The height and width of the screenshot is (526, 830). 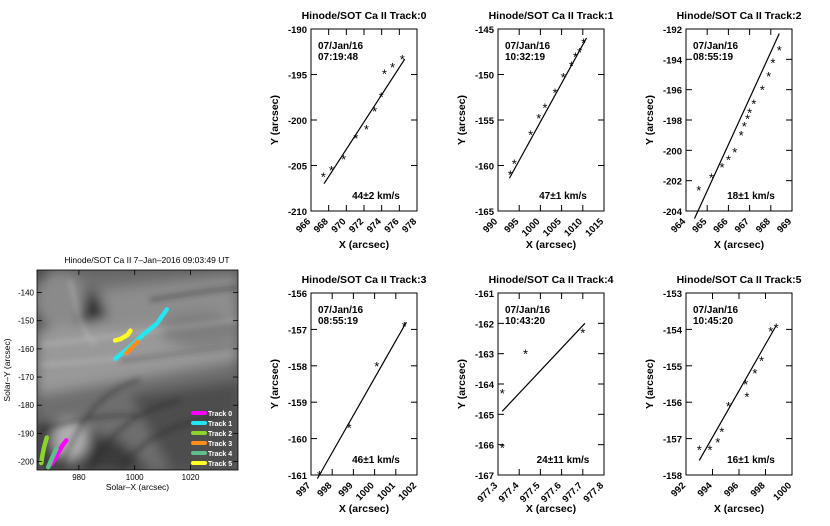 I want to click on image-x-tick-label: 1020, so click(x=191, y=477).